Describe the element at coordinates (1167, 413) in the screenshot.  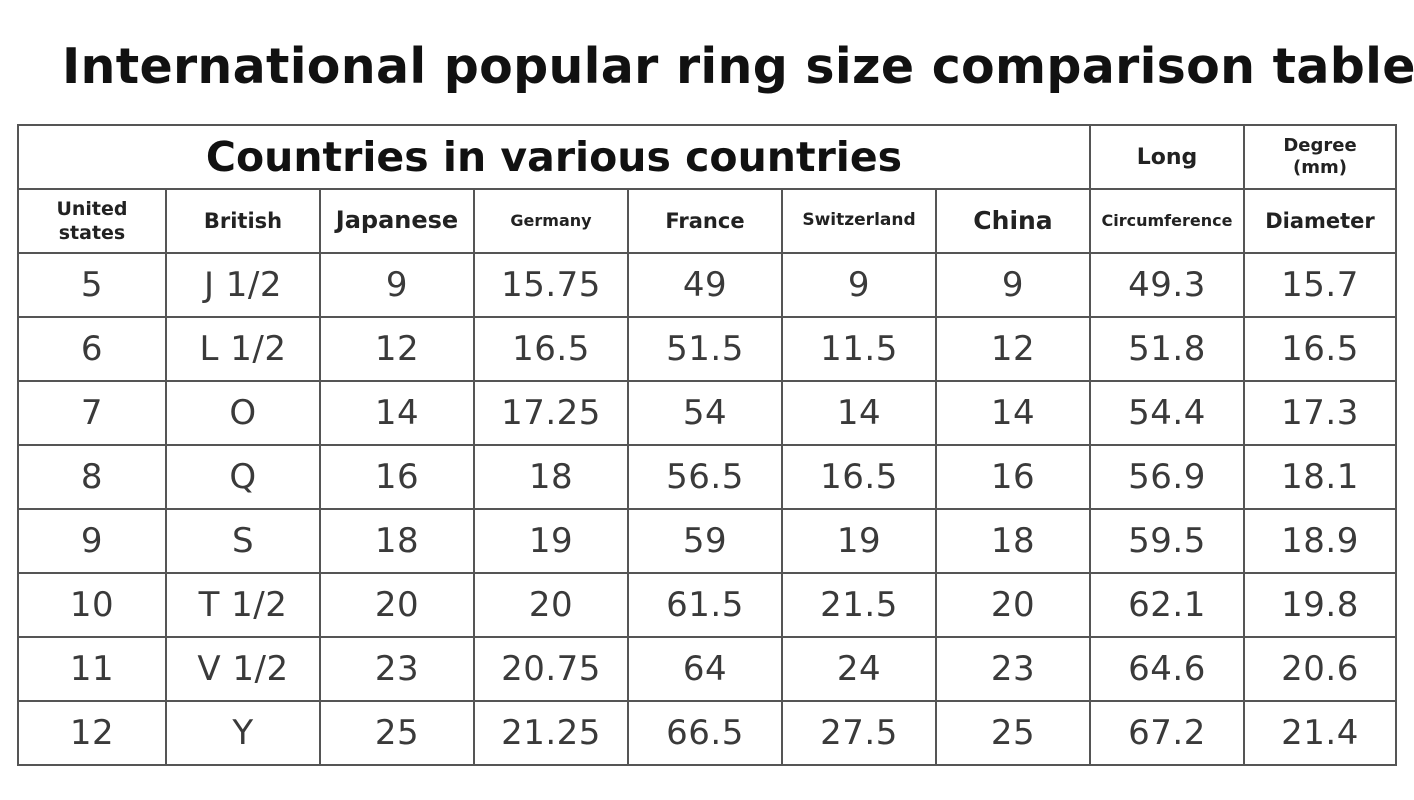
I see `cell-circumference: 54.4` at that location.